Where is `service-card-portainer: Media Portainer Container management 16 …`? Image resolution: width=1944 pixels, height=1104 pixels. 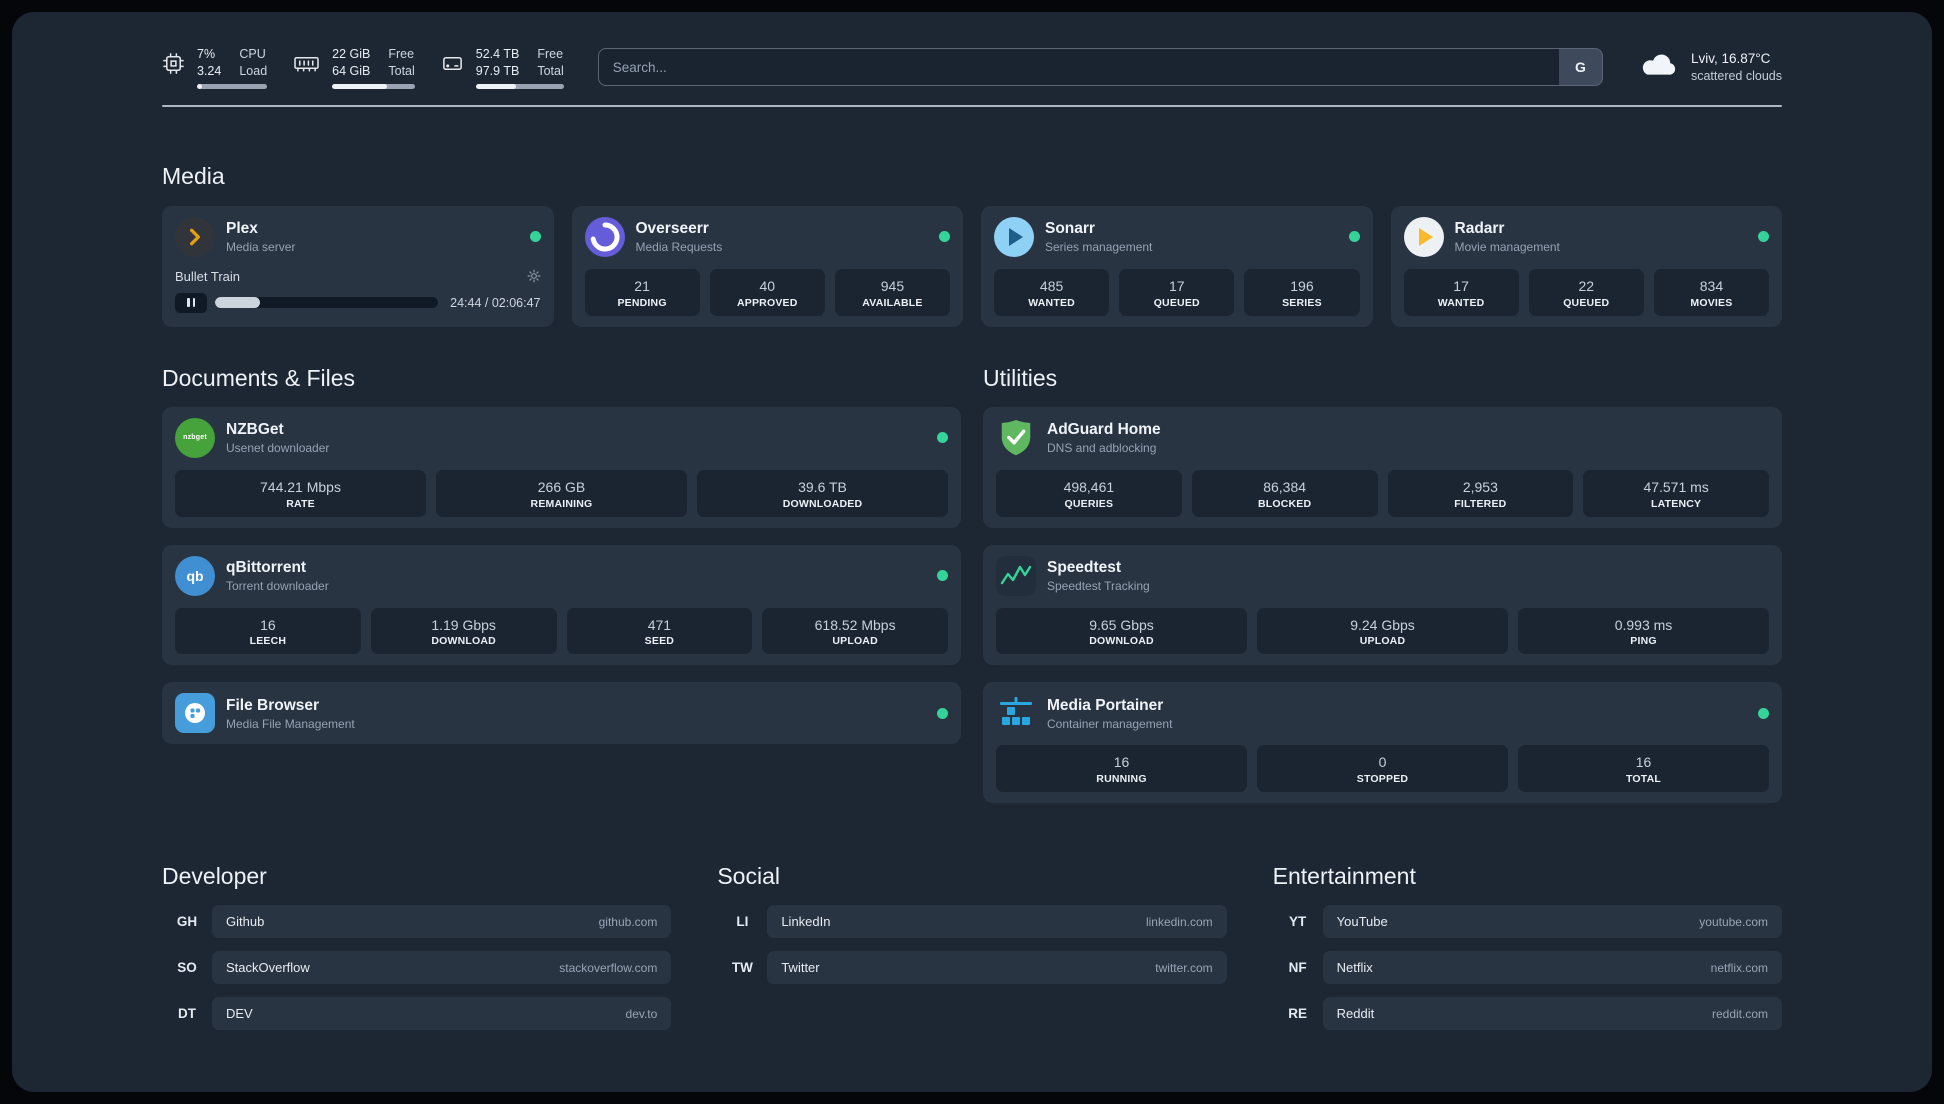
service-card-portainer: Media Portainer Container management 16 … is located at coordinates (1382, 743).